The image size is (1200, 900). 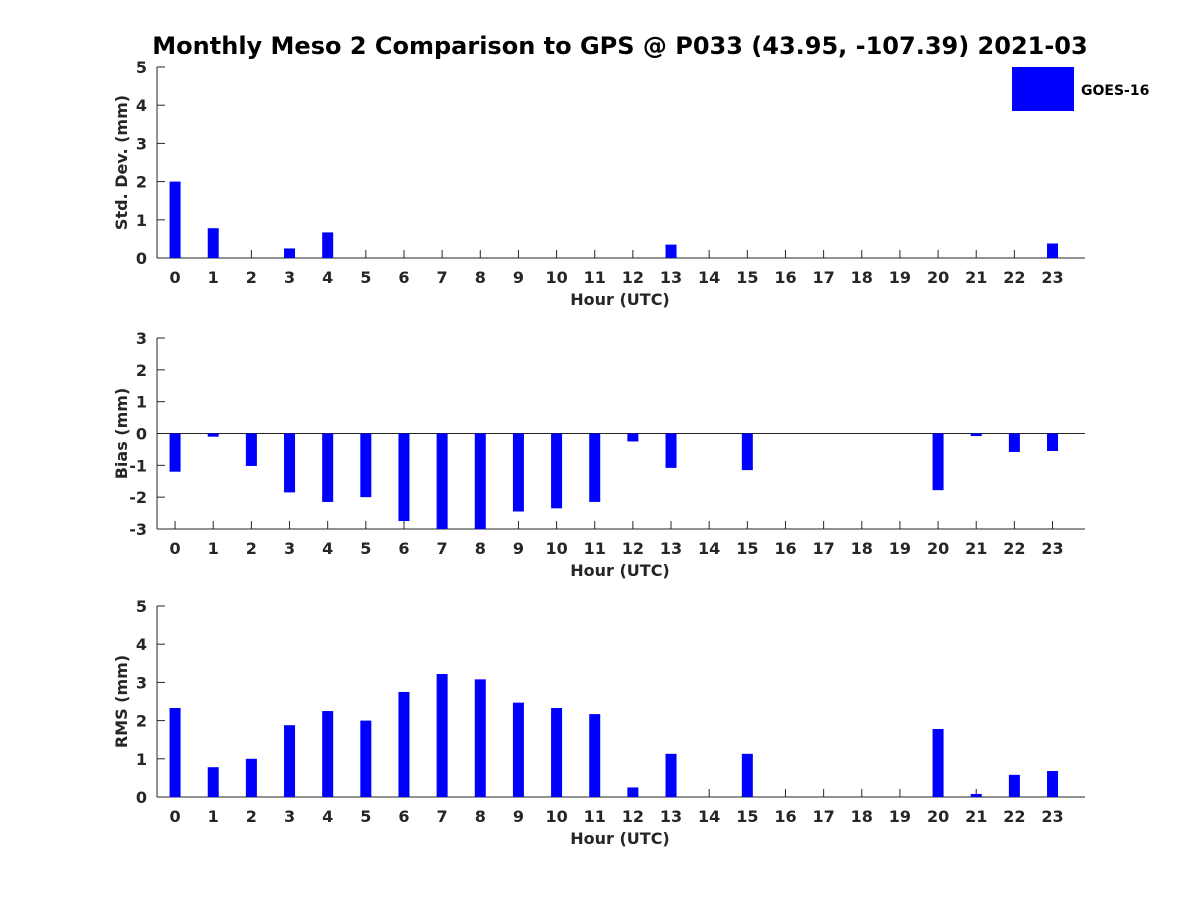 I want to click on bias-x-tick-label: 7, so click(x=442, y=548).